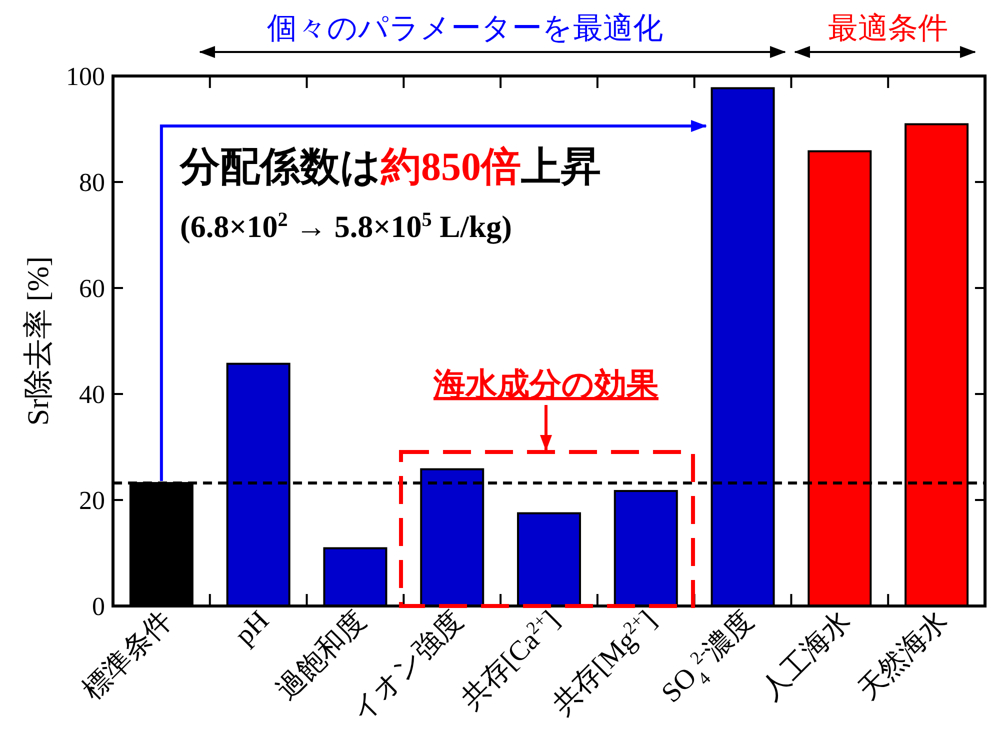 The image size is (987, 750). Describe the element at coordinates (98, 606) in the screenshot. I see `y-tick-label: 0` at that location.